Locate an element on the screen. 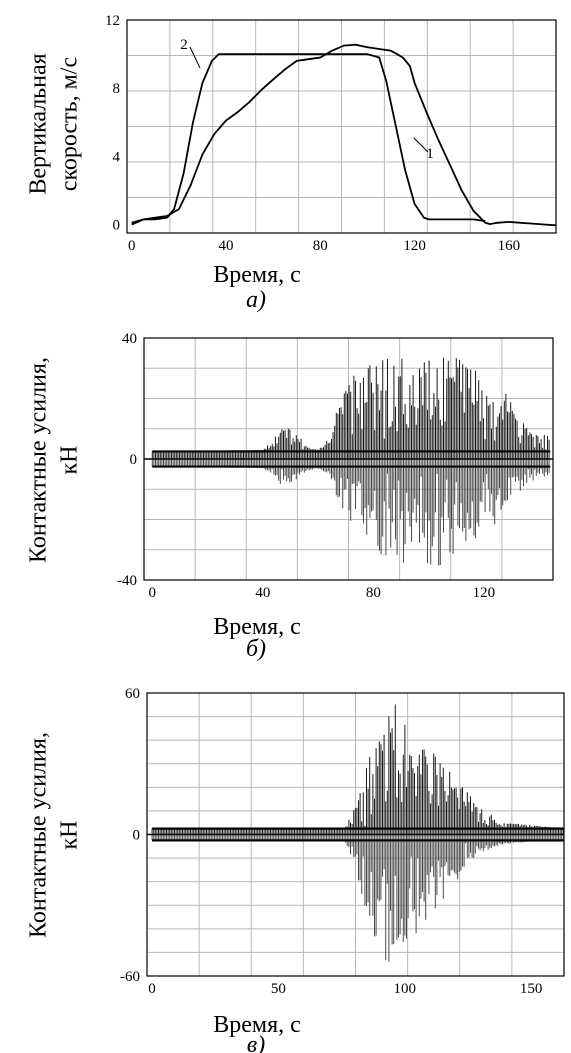 This screenshot has width=571, height=1053. x-tick-label: 100 is located at coordinates (405, 989).